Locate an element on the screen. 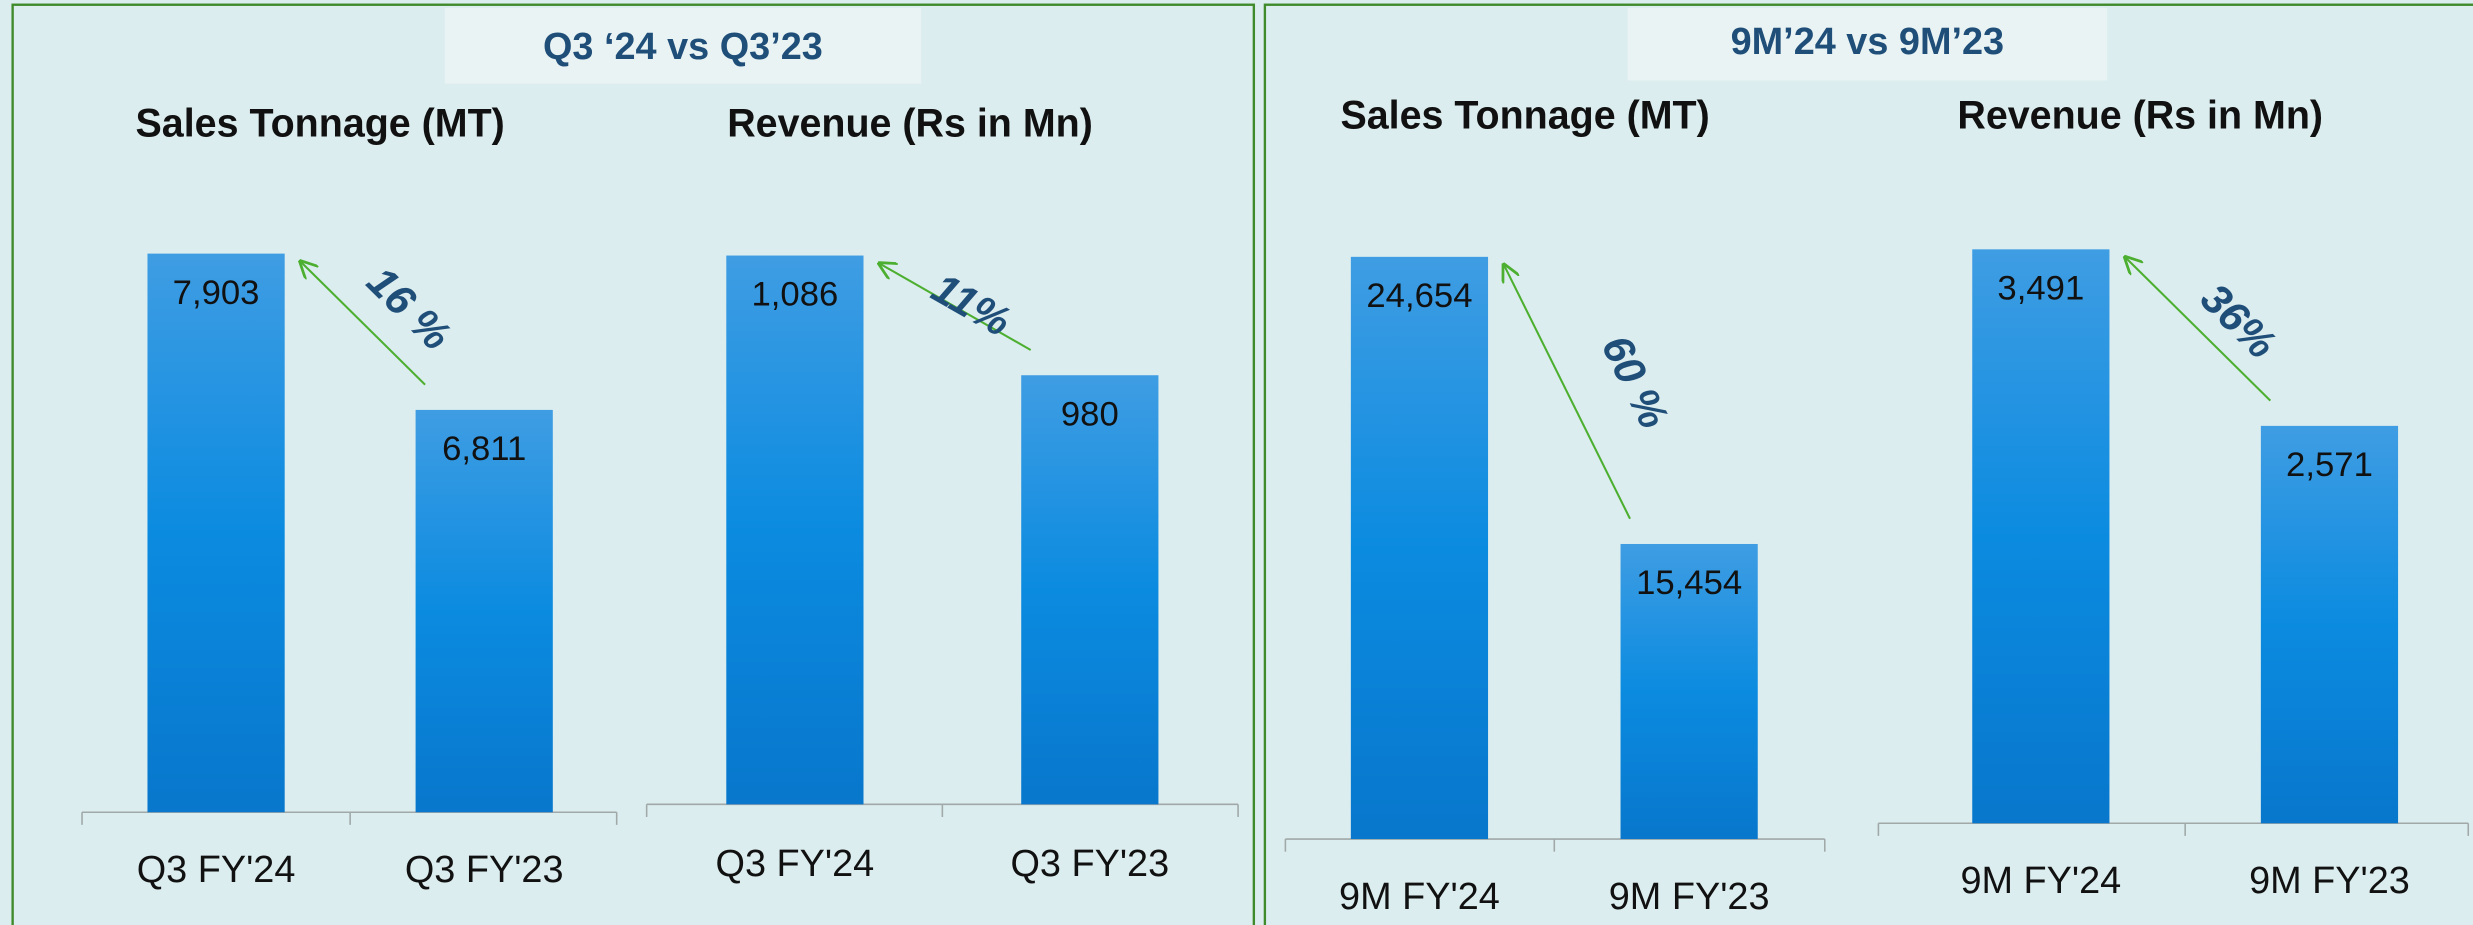 This screenshot has height=925, width=2473. value-label: 24,654 is located at coordinates (1419, 296).